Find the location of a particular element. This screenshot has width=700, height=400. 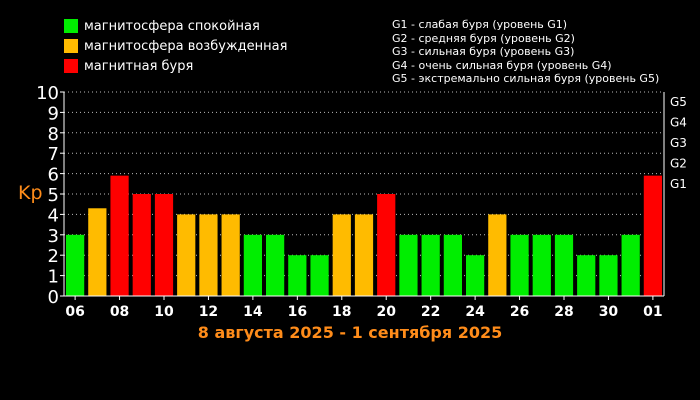

y-tick-label: 0 is located at coordinates (53, 297).